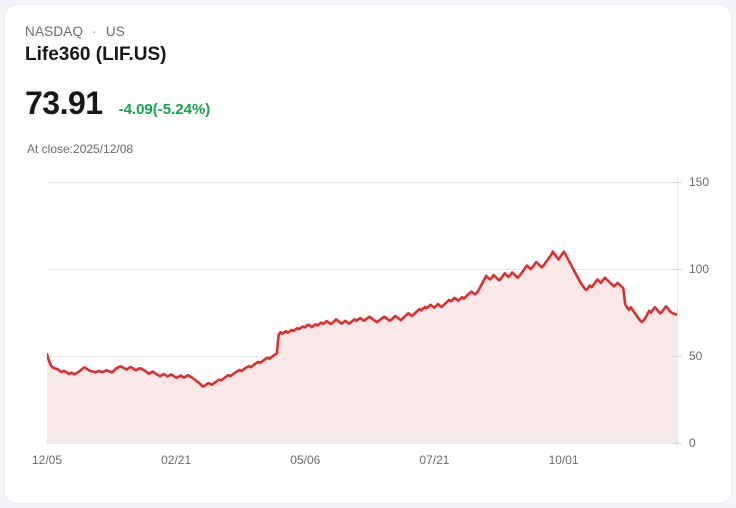 Image resolution: width=736 pixels, height=508 pixels. I want to click on price-value: 73.91, so click(64, 103).